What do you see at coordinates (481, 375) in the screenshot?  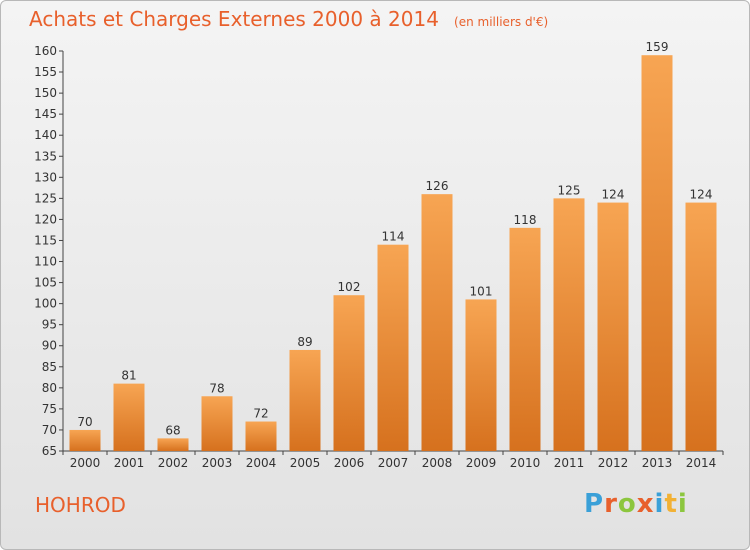 I see `bar-2009` at bounding box center [481, 375].